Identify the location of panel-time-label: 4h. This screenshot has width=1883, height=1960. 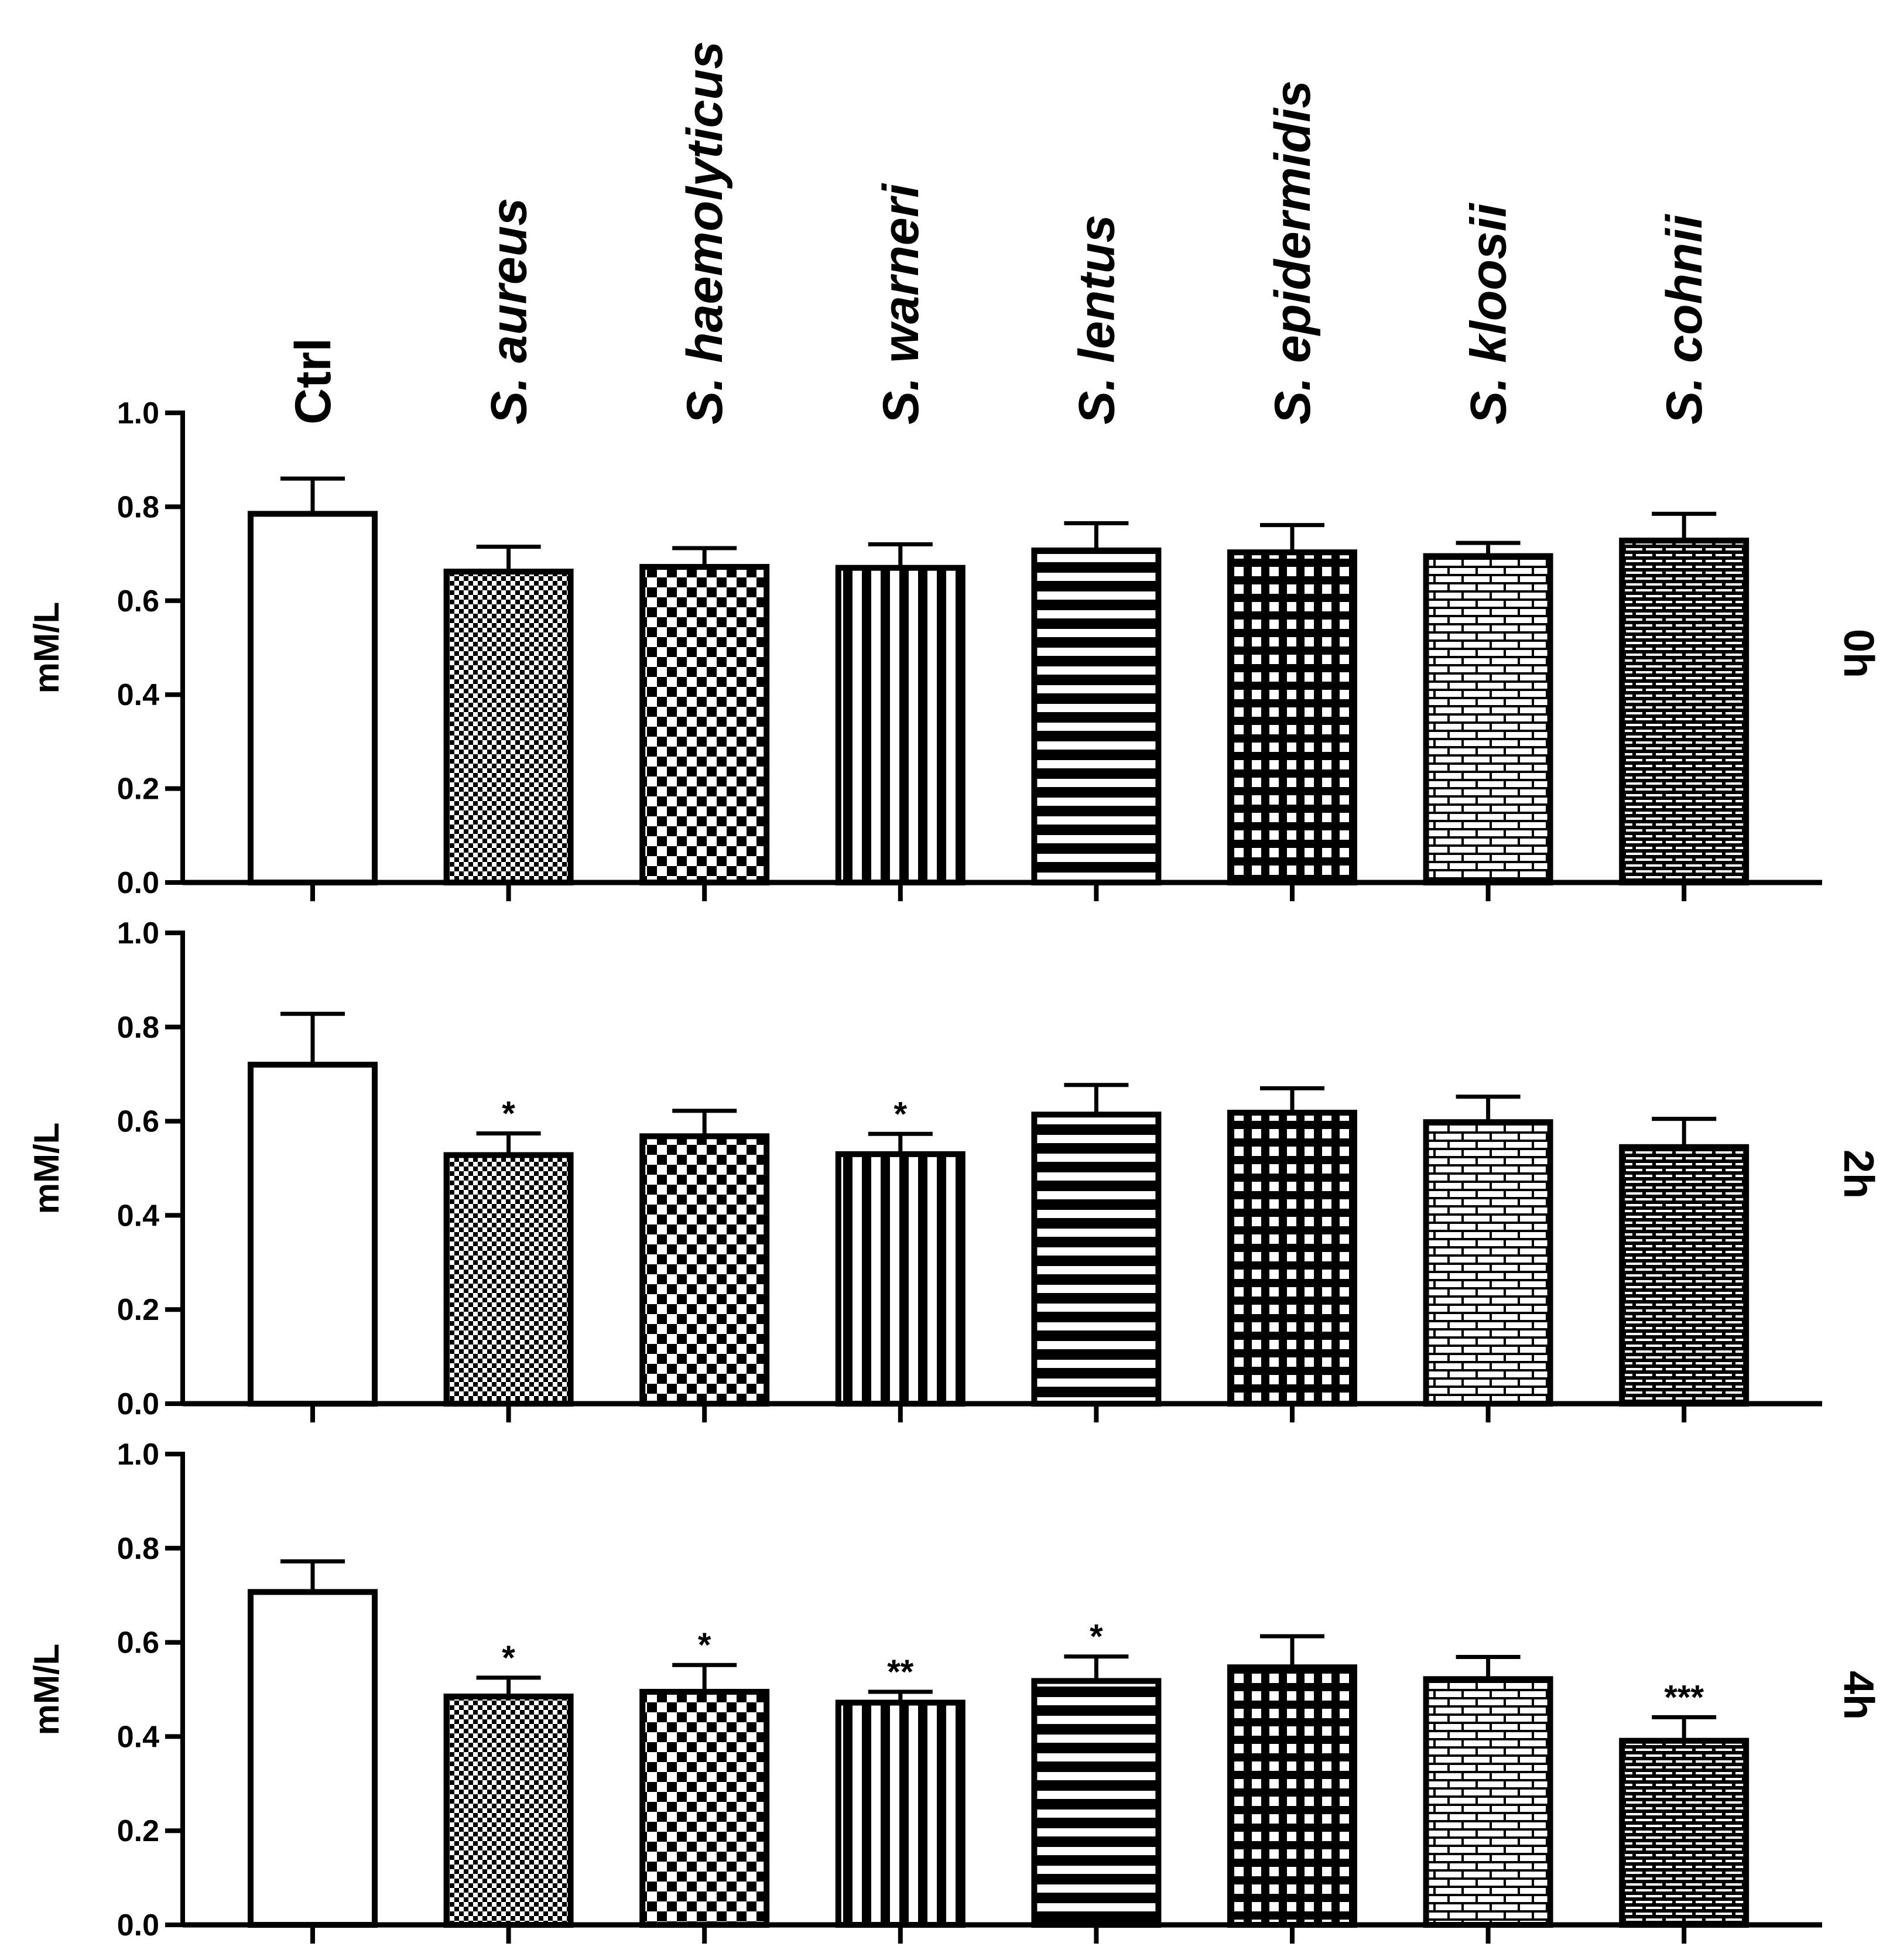
(1858, 1695).